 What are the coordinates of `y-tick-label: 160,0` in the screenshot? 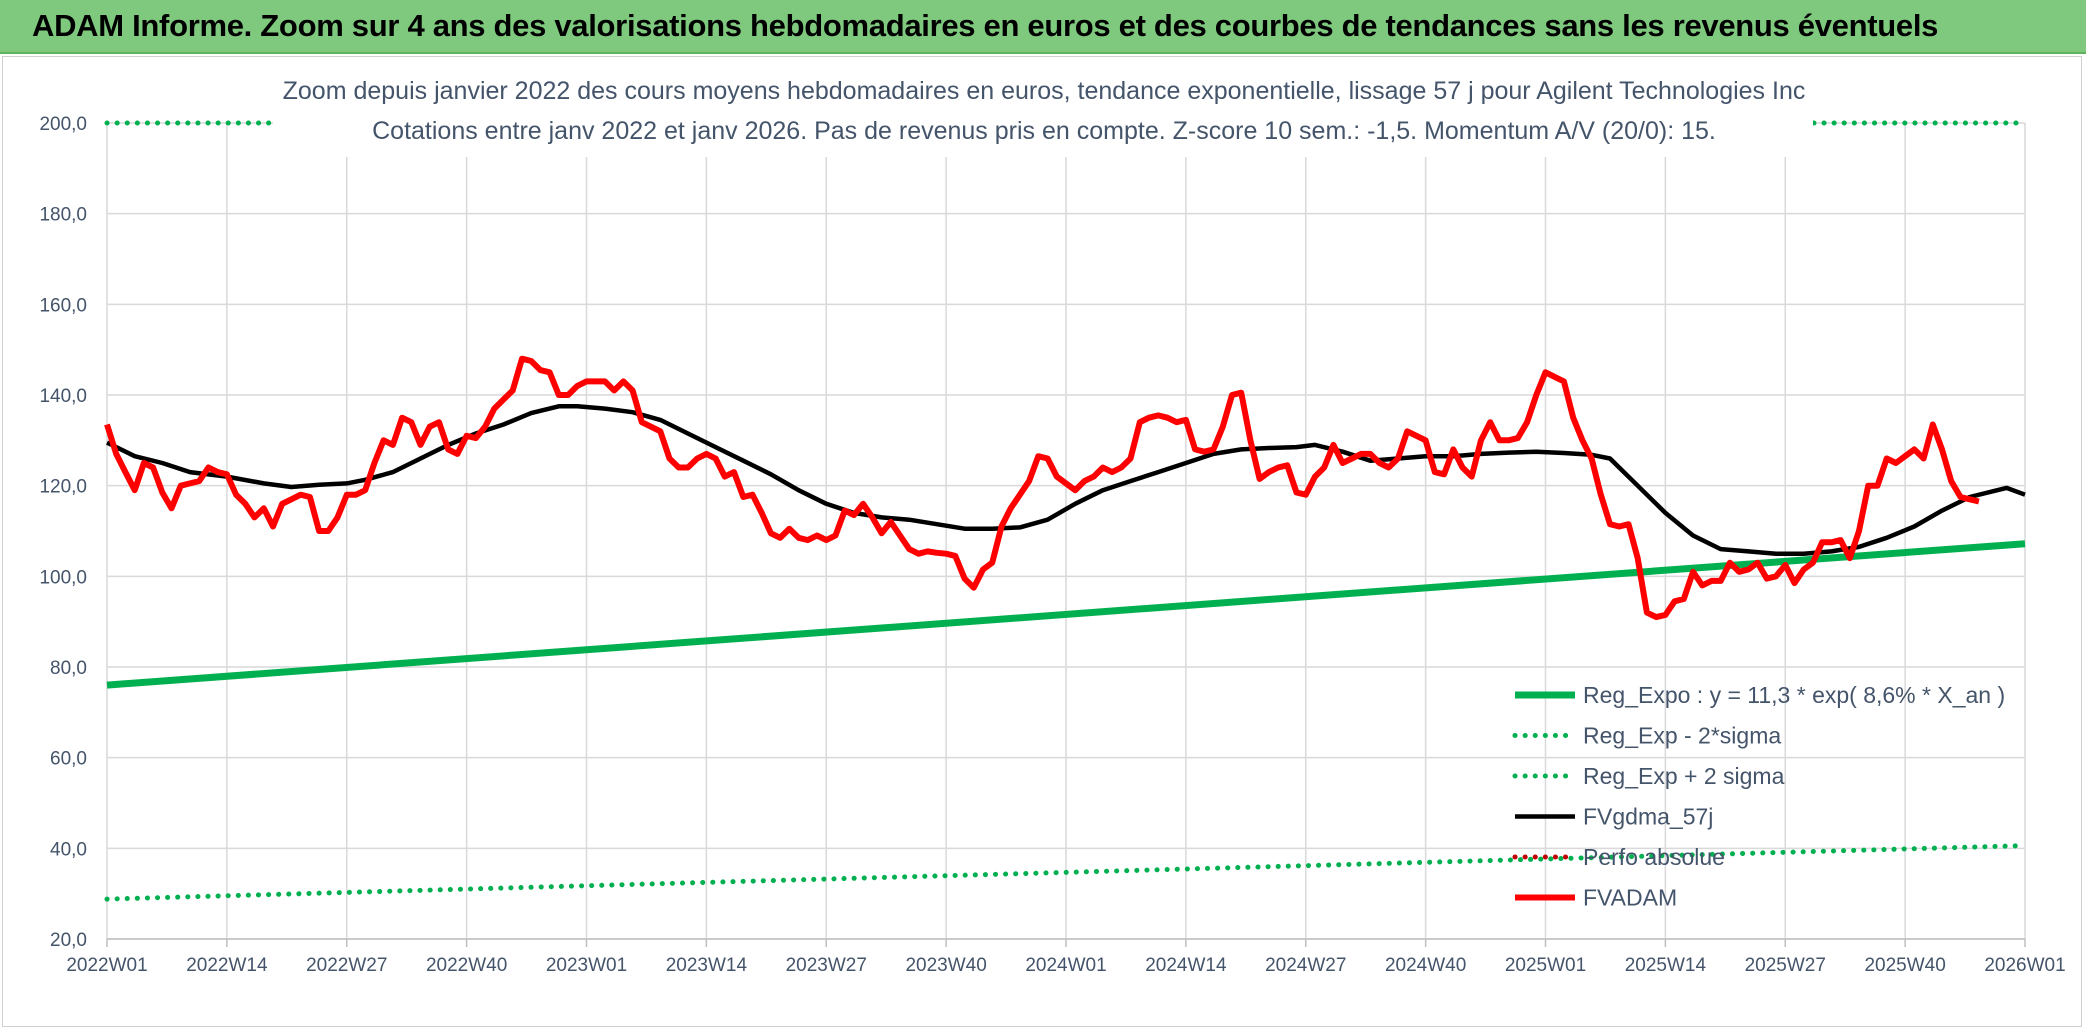 It's located at (63, 305).